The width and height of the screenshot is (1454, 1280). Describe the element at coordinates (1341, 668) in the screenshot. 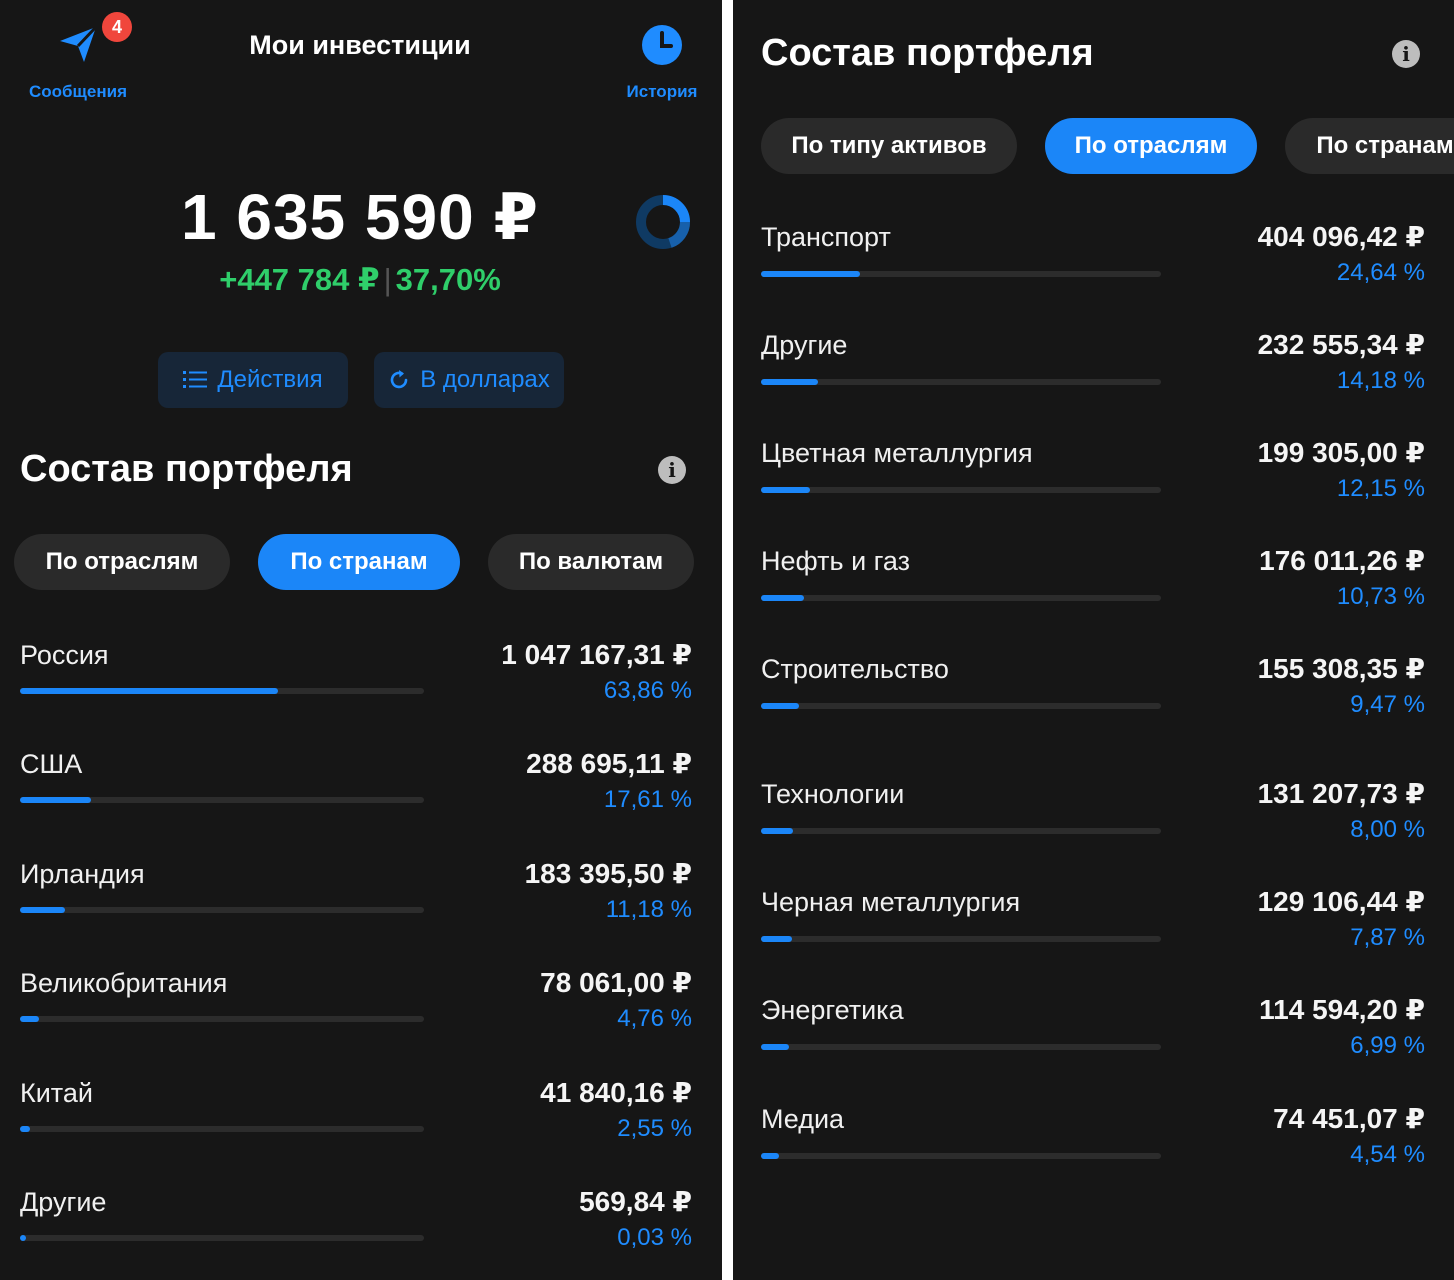

I see `row-amount: 155 308,35 ₽` at that location.